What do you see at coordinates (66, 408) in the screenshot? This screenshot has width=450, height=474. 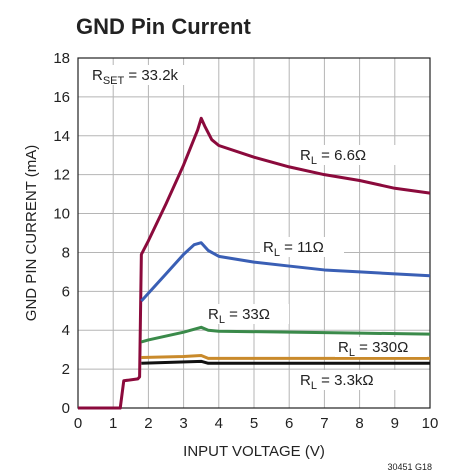 I see `y-tick-label: 0` at bounding box center [66, 408].